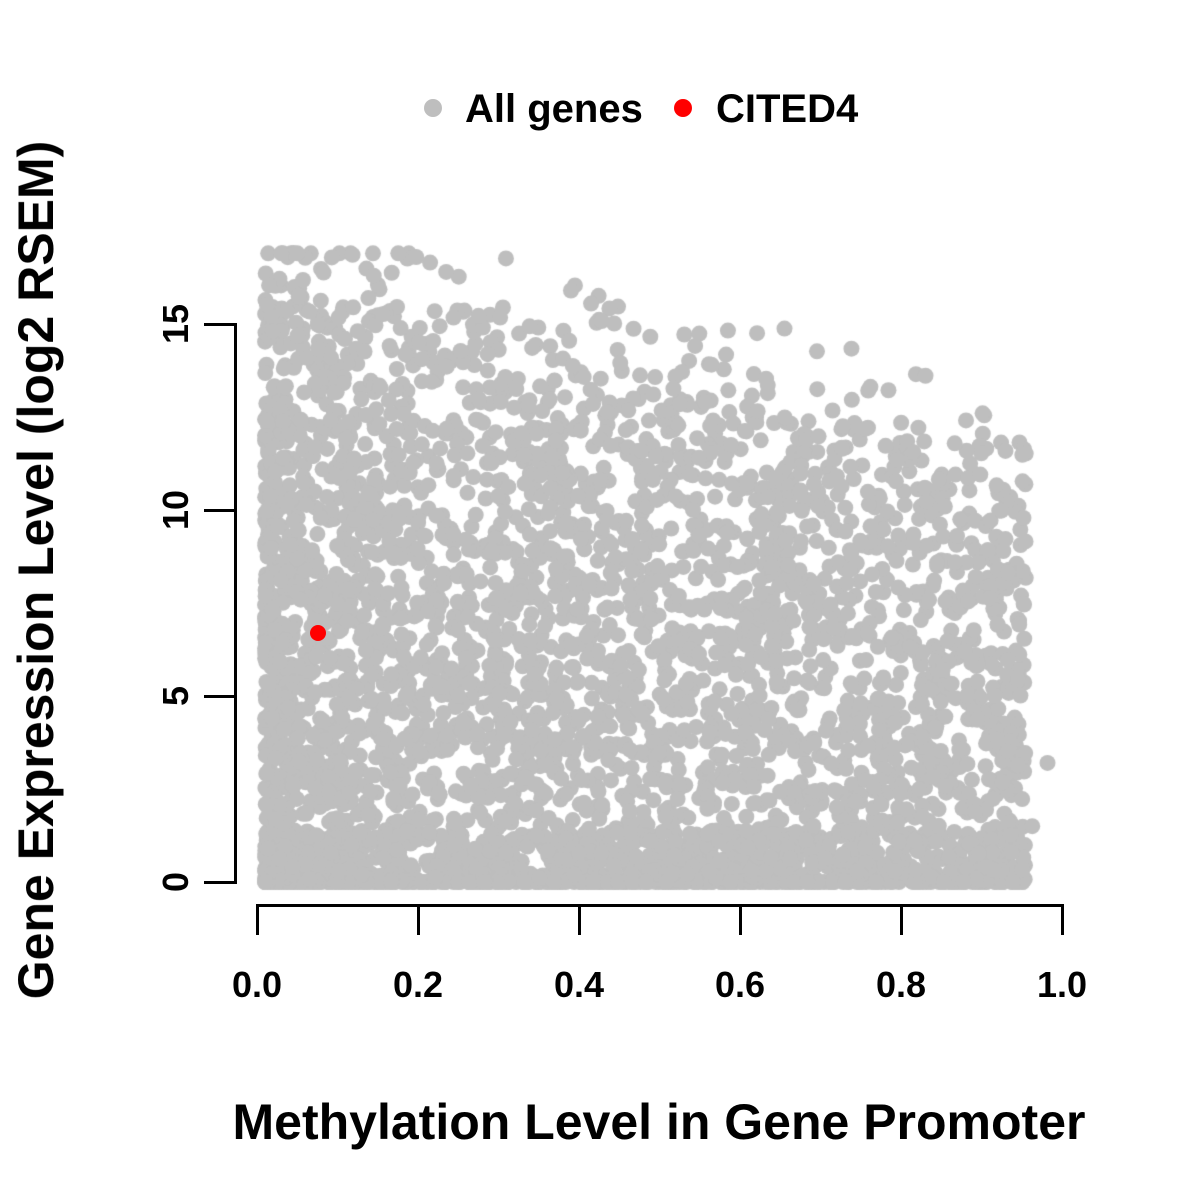 Image resolution: width=1200 pixels, height=1200 pixels. What do you see at coordinates (787, 109) in the screenshot?
I see `legend-label-cited4: CITED4` at bounding box center [787, 109].